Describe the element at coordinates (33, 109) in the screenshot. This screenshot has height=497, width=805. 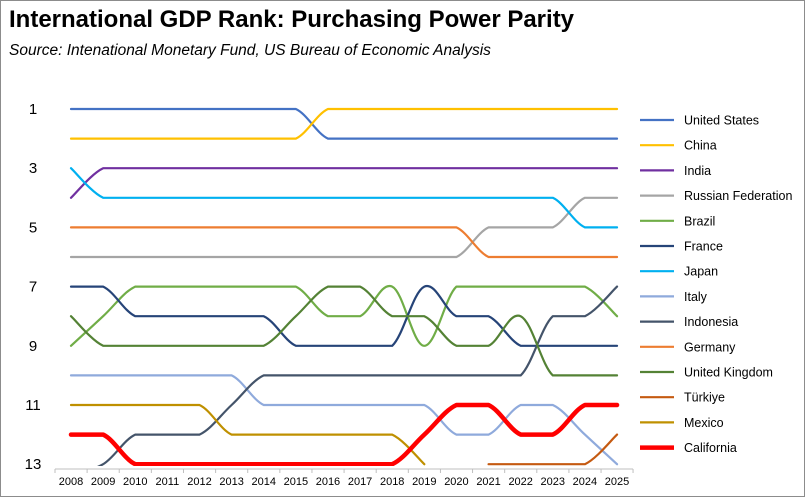
I see `y-tick-label: 1` at that location.